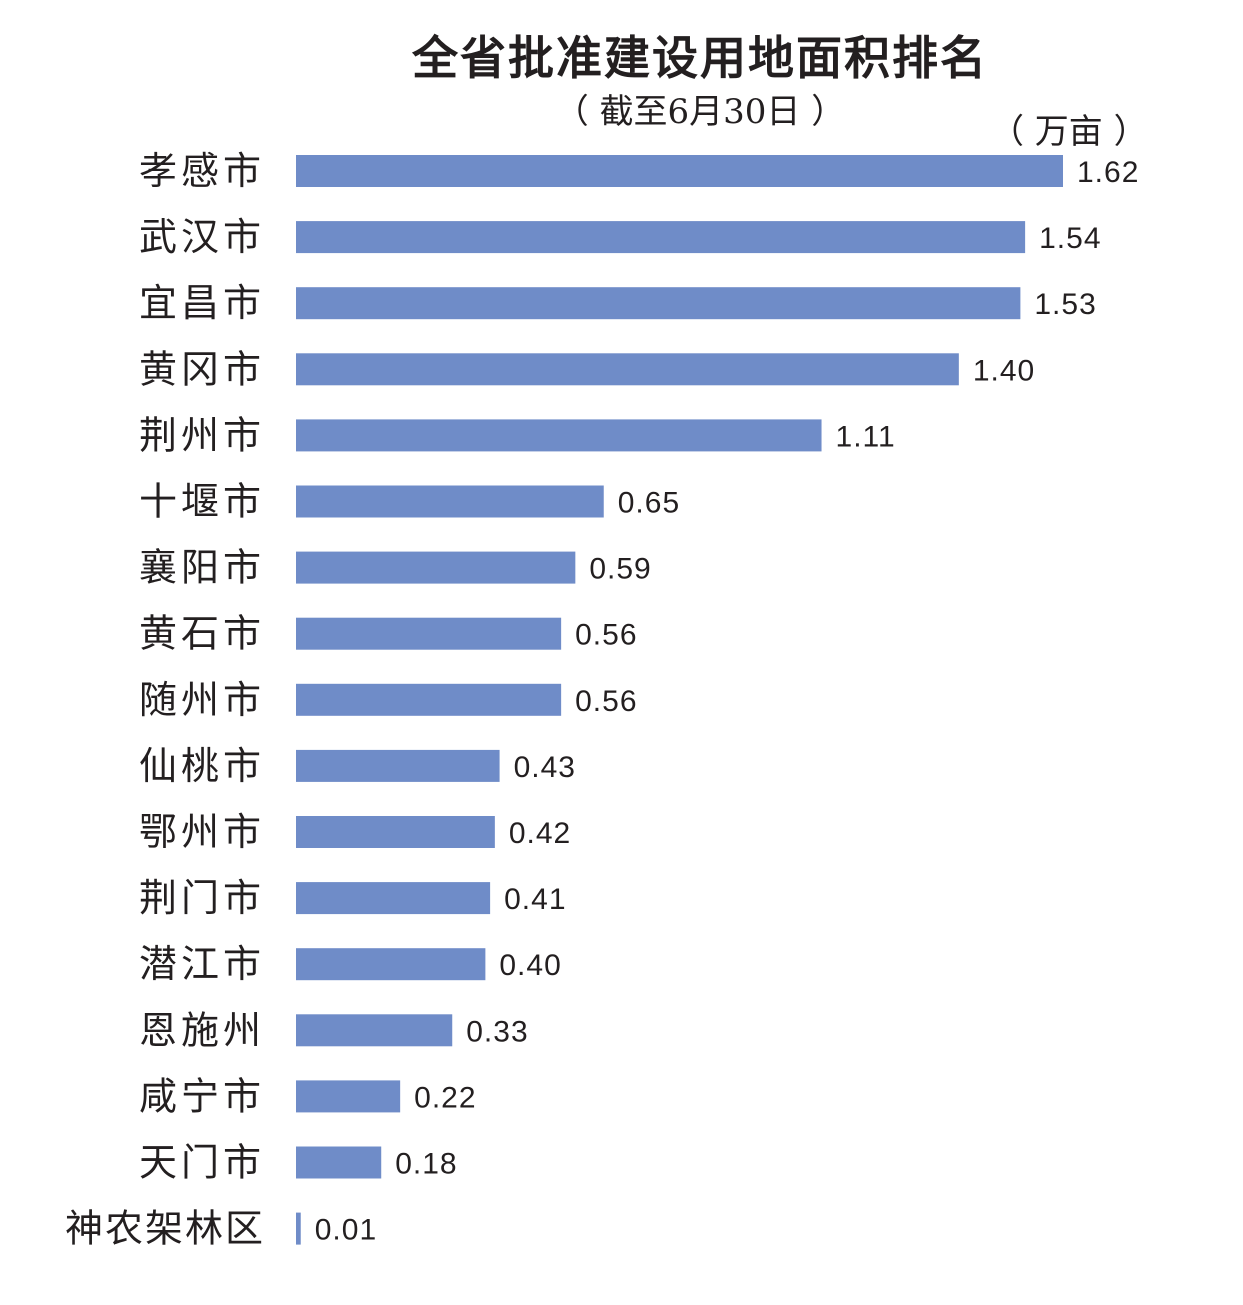 The width and height of the screenshot is (1243, 1305). I want to click on category-label: 仙桃市, so click(202, 766).